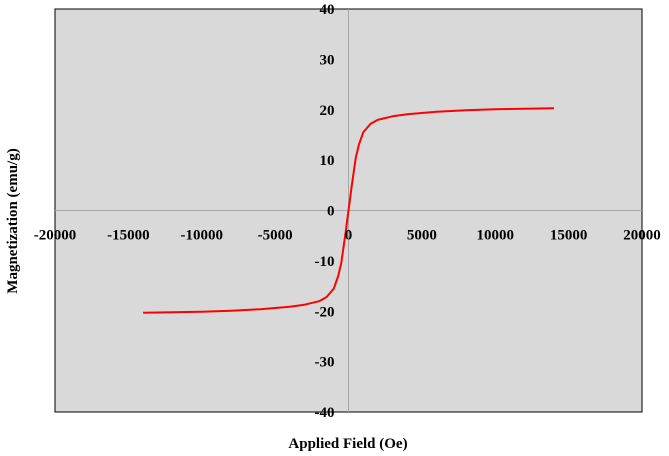 This screenshot has width=669, height=456. I want to click on y-tick-label: 40, so click(327, 10).